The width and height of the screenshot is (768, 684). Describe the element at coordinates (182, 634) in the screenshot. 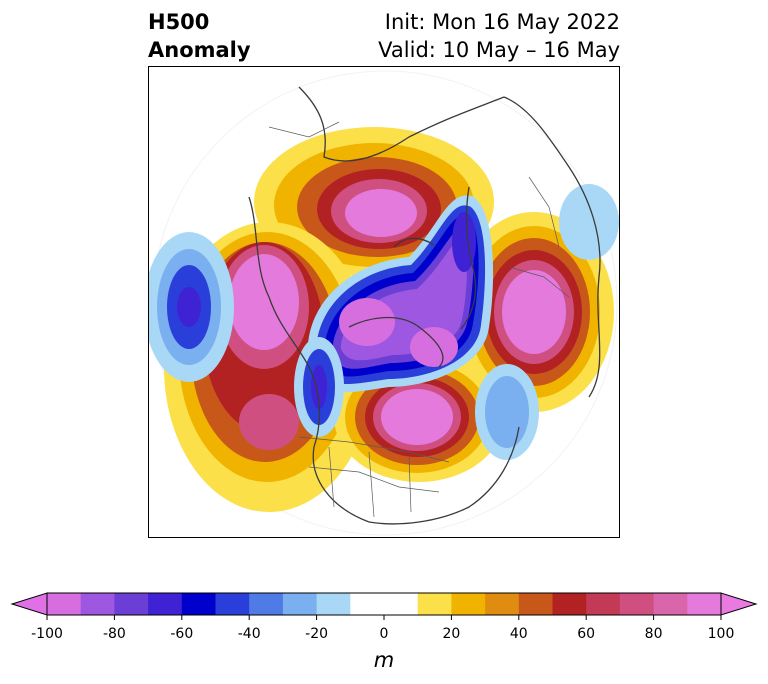

I see `colorbar-tick-label: -60` at that location.